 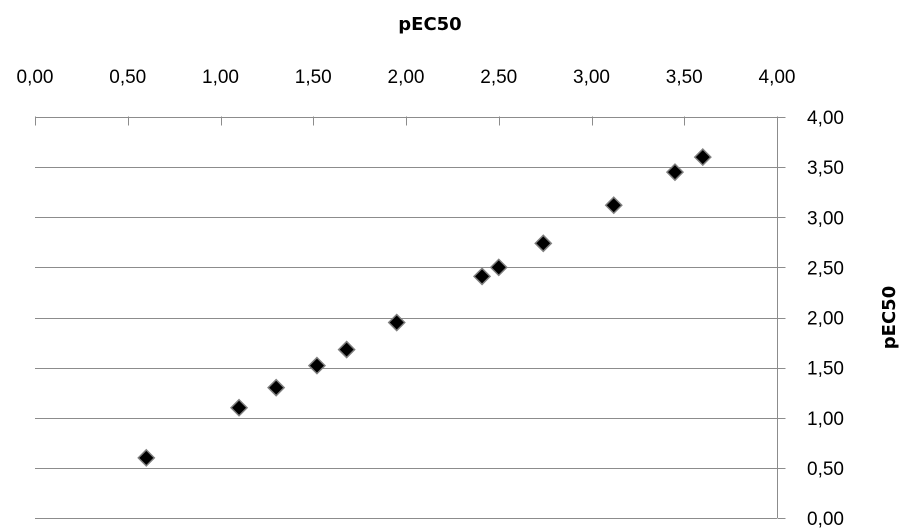 What do you see at coordinates (825, 218) in the screenshot?
I see `y-tick-label: 3,00` at bounding box center [825, 218].